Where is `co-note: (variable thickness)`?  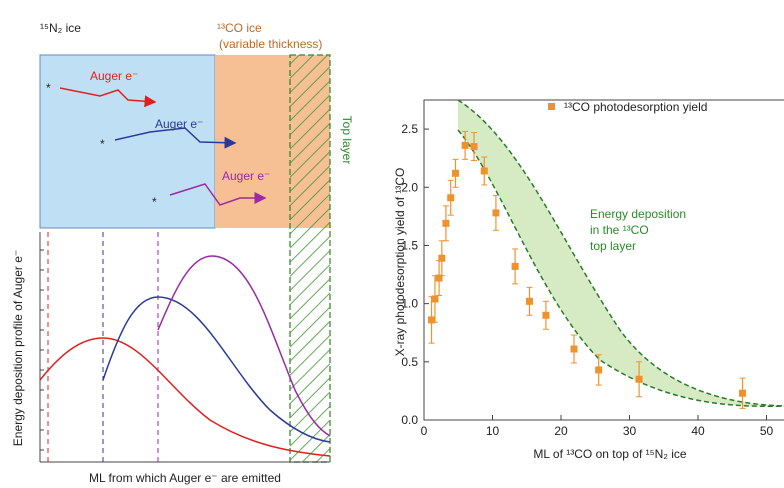
co-note: (variable thickness) is located at coordinates (270, 44).